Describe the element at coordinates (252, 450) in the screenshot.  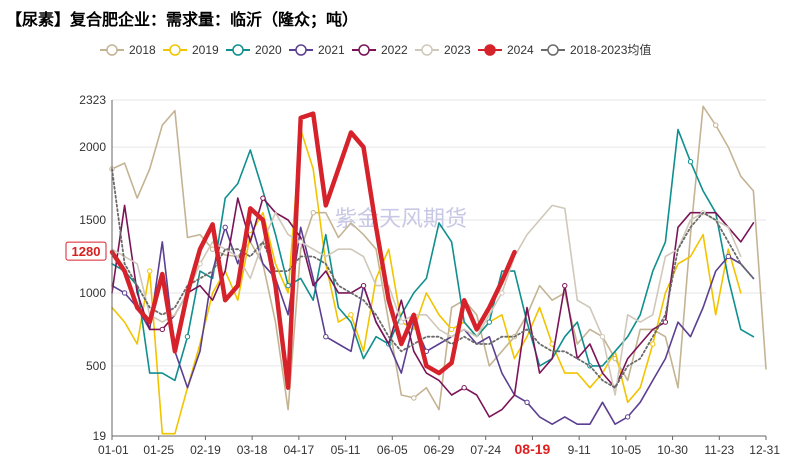
I see `x-tick-label: 03-18` at that location.